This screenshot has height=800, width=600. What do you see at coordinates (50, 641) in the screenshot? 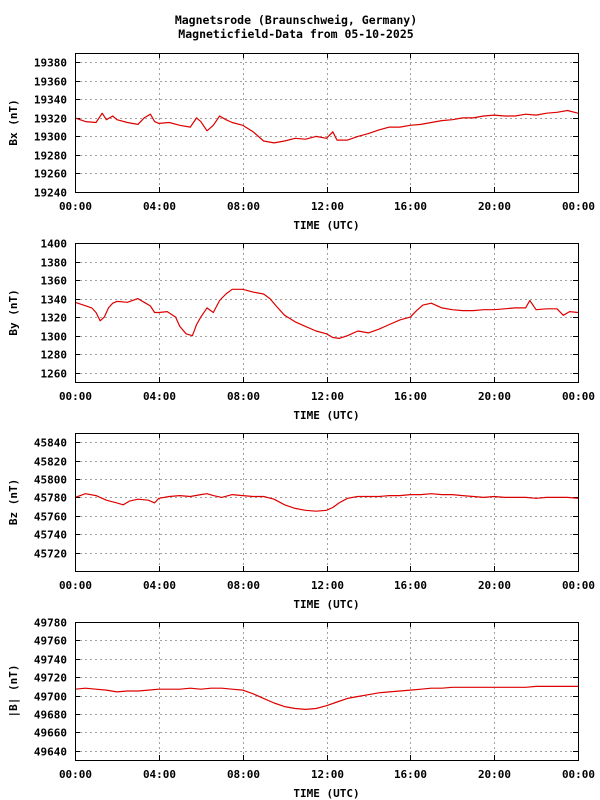
I see `y-tick-label: 49760` at bounding box center [50, 641].